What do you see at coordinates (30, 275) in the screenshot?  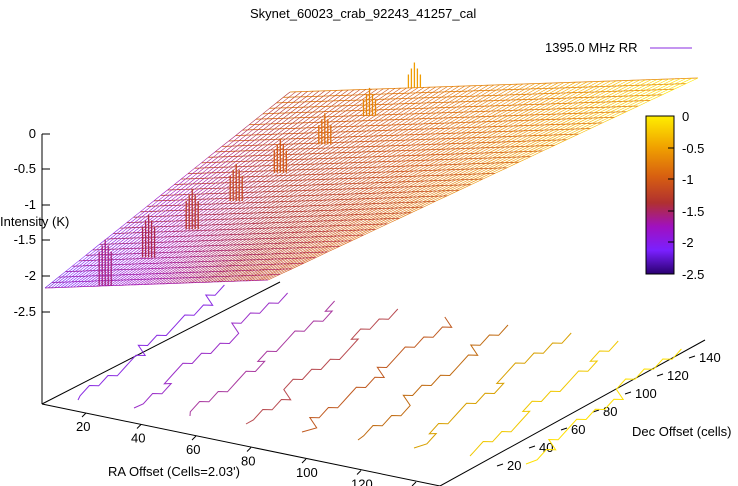 I see `z-tick-label: -2` at bounding box center [30, 275].